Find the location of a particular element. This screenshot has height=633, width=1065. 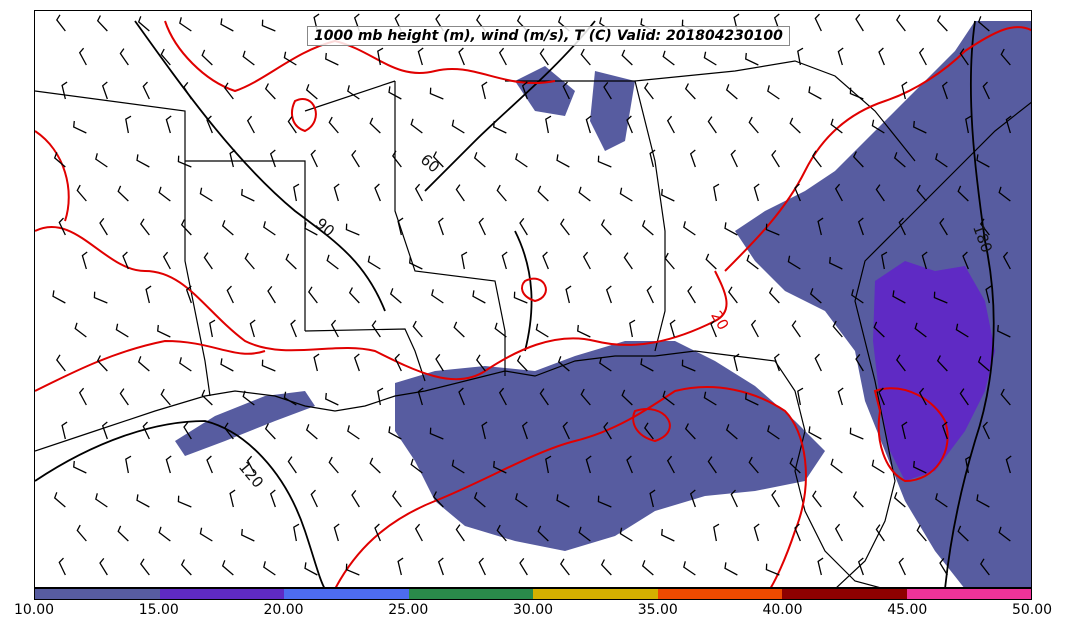

colorbar-tick-label: 15.00 is located at coordinates (158, 610).